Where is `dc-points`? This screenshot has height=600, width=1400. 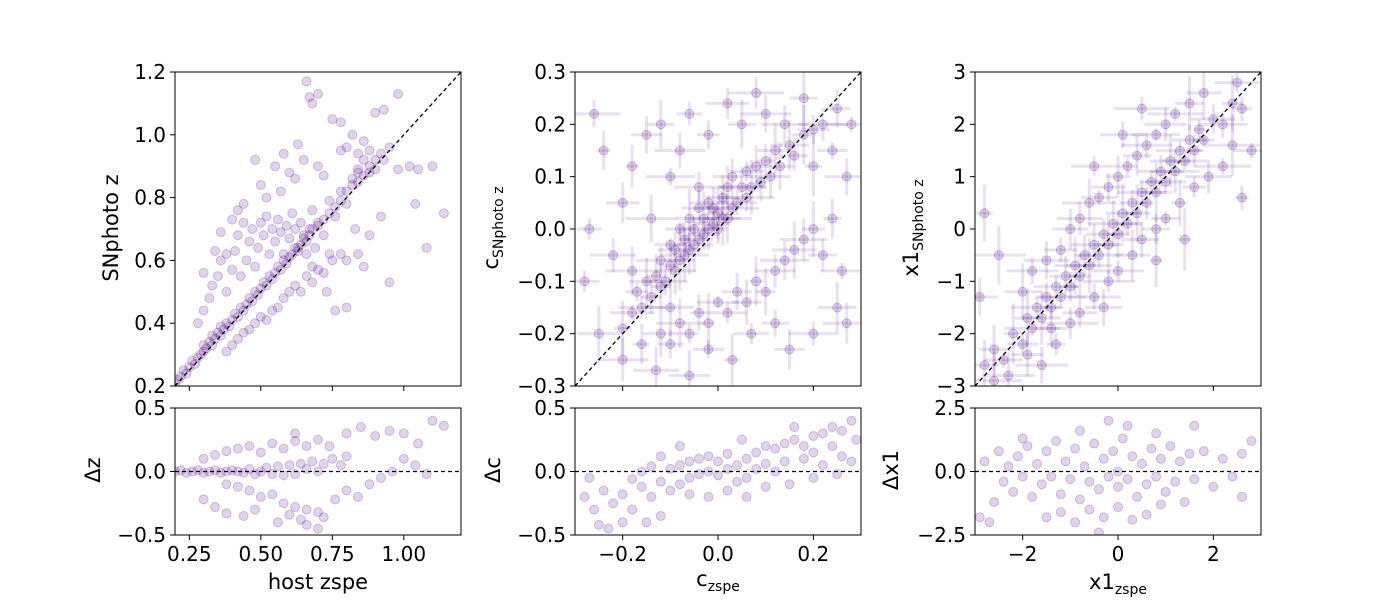
dc-points is located at coordinates (720, 474).